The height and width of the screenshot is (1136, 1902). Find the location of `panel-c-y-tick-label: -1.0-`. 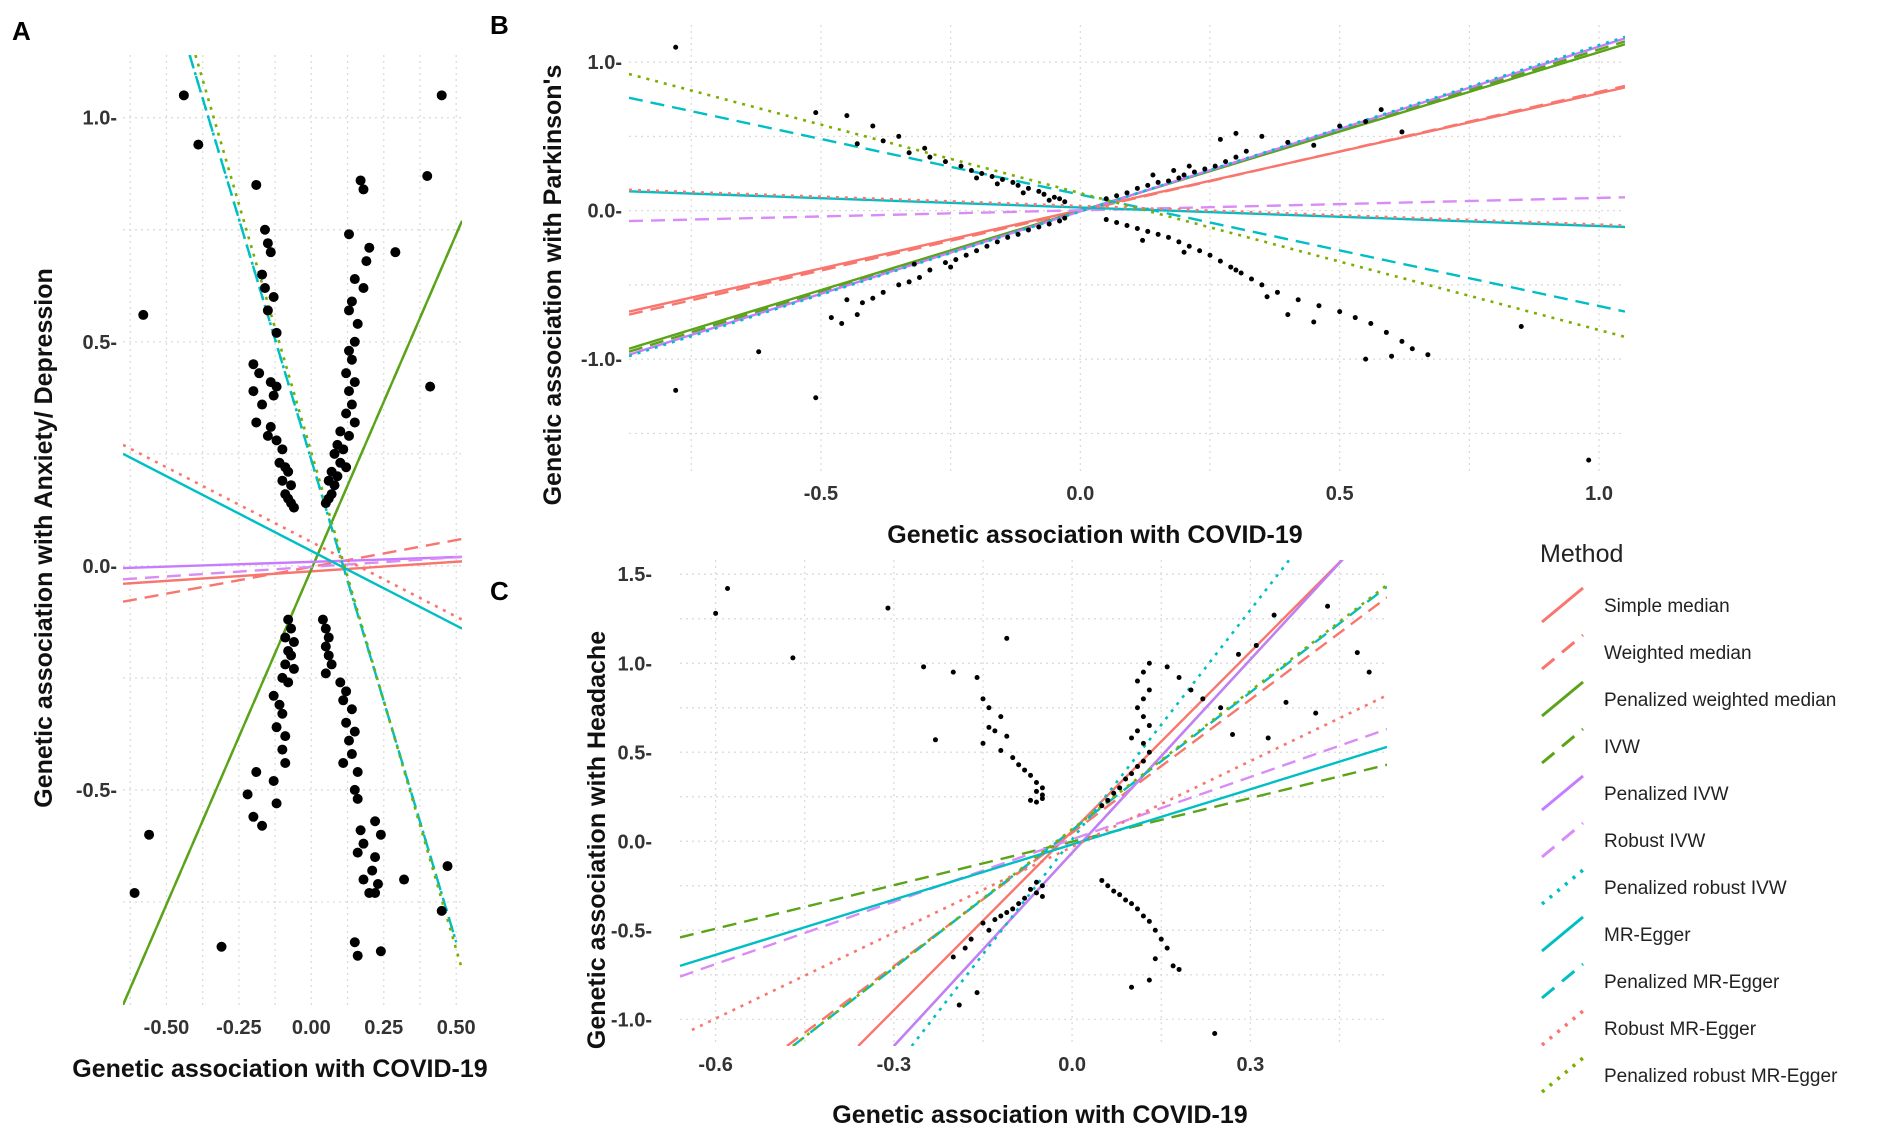

panel-c-y-tick-label: -1.0- is located at coordinates (631, 1020).